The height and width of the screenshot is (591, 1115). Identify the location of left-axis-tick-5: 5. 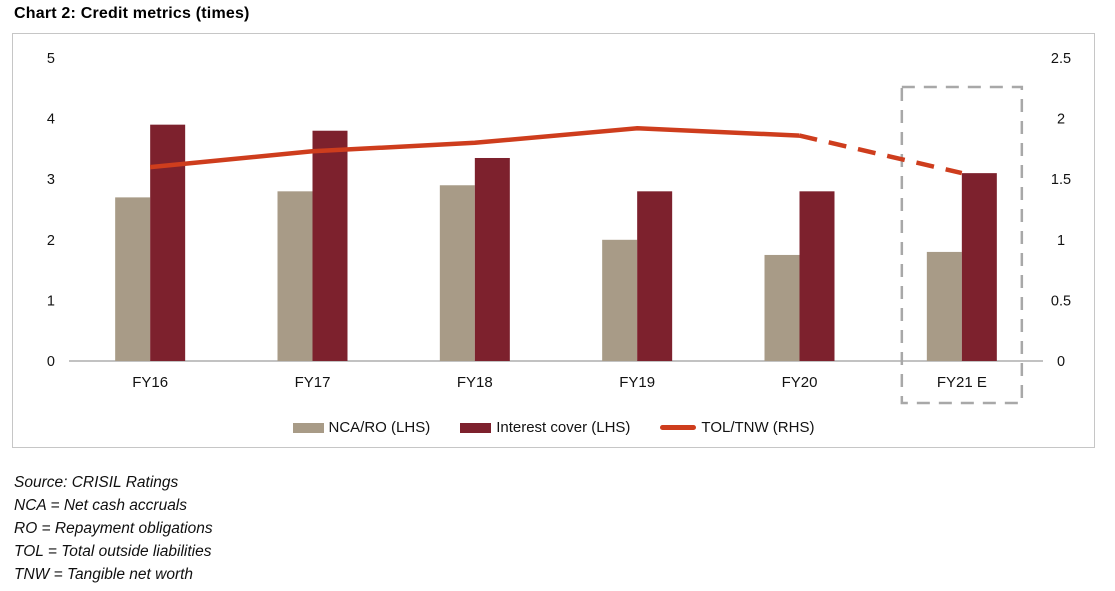
(51, 59).